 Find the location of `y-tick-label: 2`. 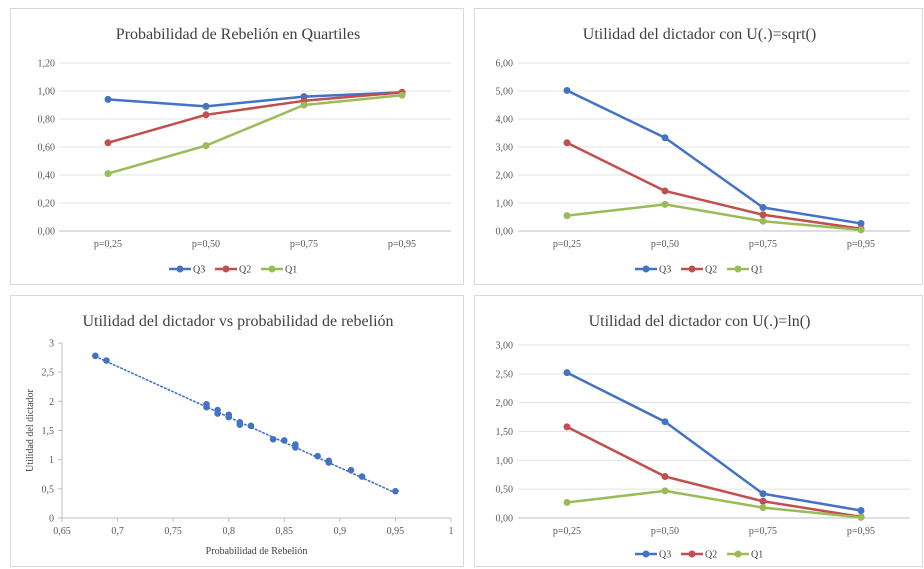

y-tick-label: 2 is located at coordinates (51, 402).